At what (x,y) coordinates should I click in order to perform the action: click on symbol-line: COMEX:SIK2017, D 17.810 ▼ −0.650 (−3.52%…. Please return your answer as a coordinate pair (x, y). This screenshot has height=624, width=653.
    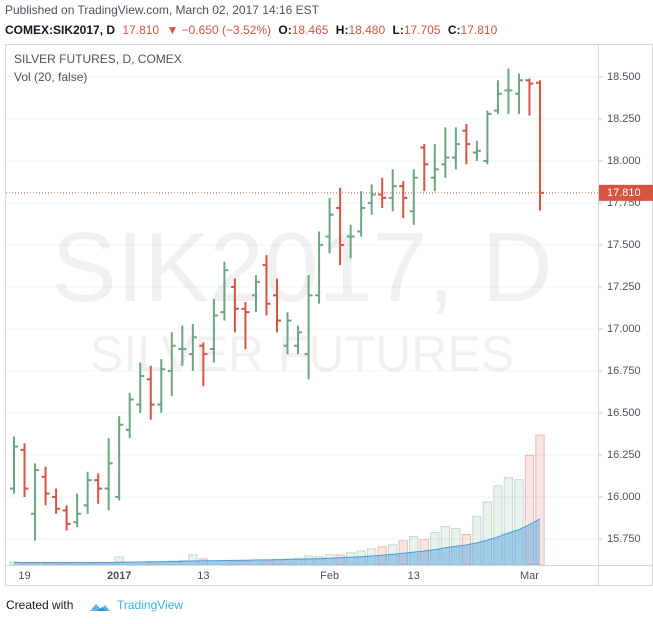
    Looking at the image, I should click on (251, 30).